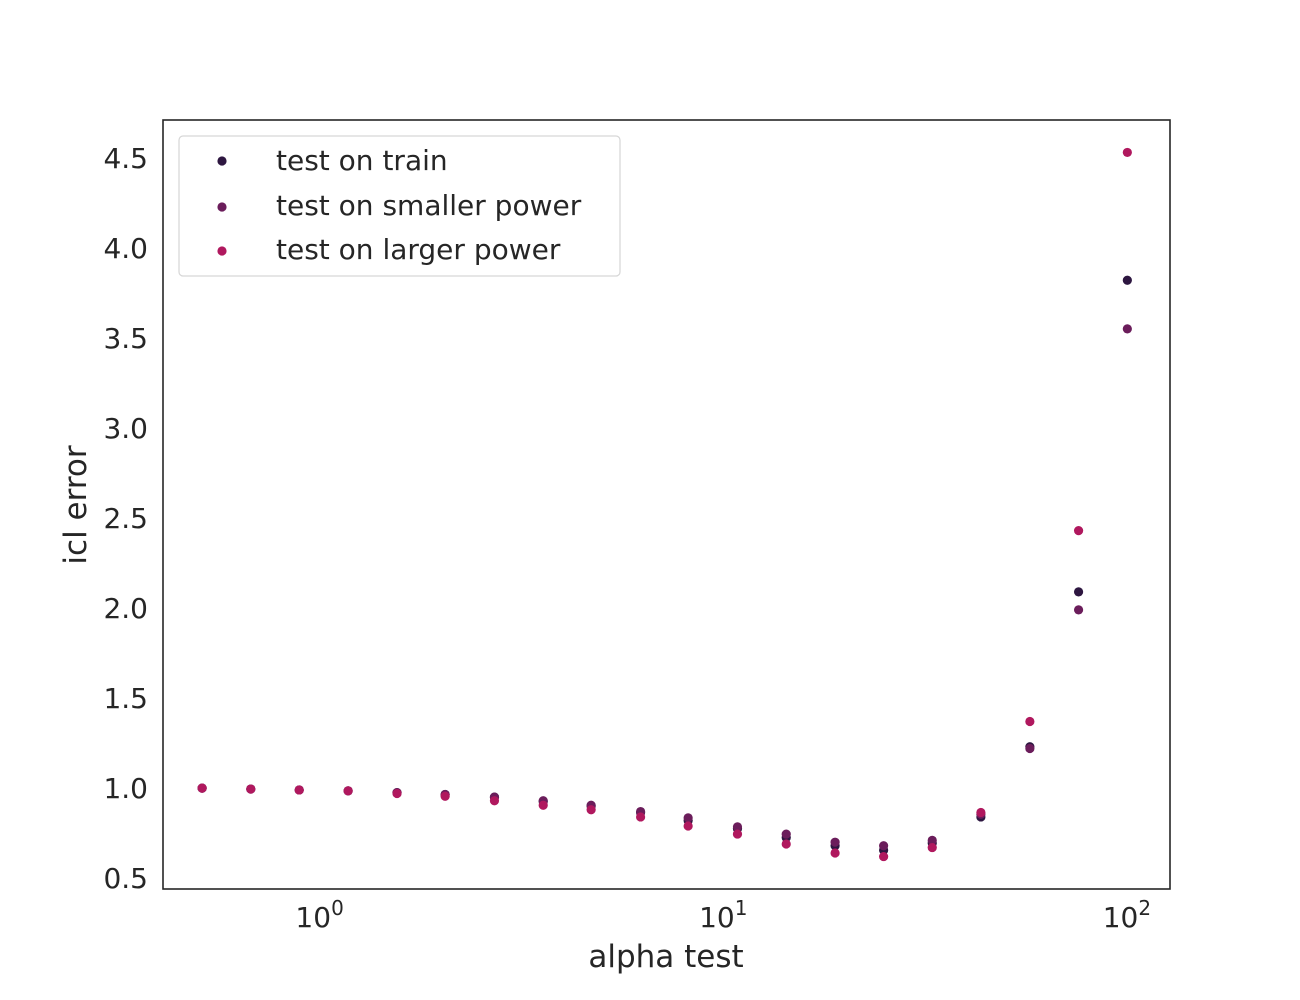  What do you see at coordinates (665, 957) in the screenshot?
I see `x-axis-label: alpha test` at bounding box center [665, 957].